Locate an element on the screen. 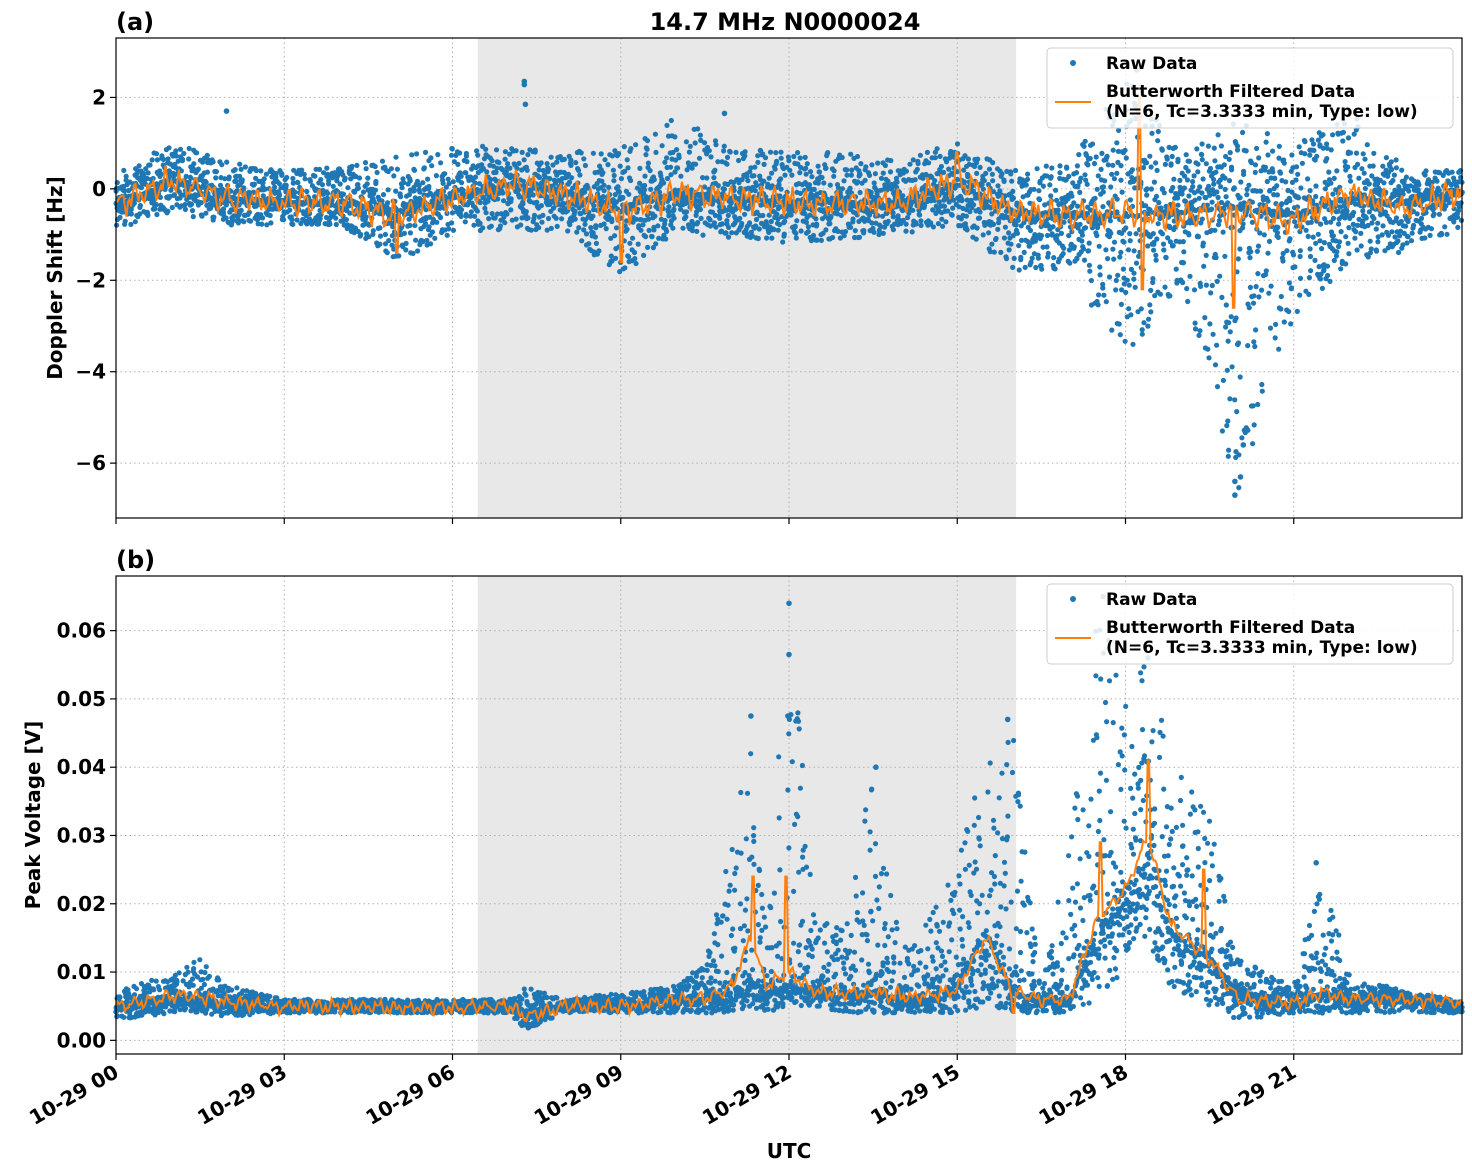 The height and width of the screenshot is (1176, 1472). panel-a-shaded-region is located at coordinates (747, 278).